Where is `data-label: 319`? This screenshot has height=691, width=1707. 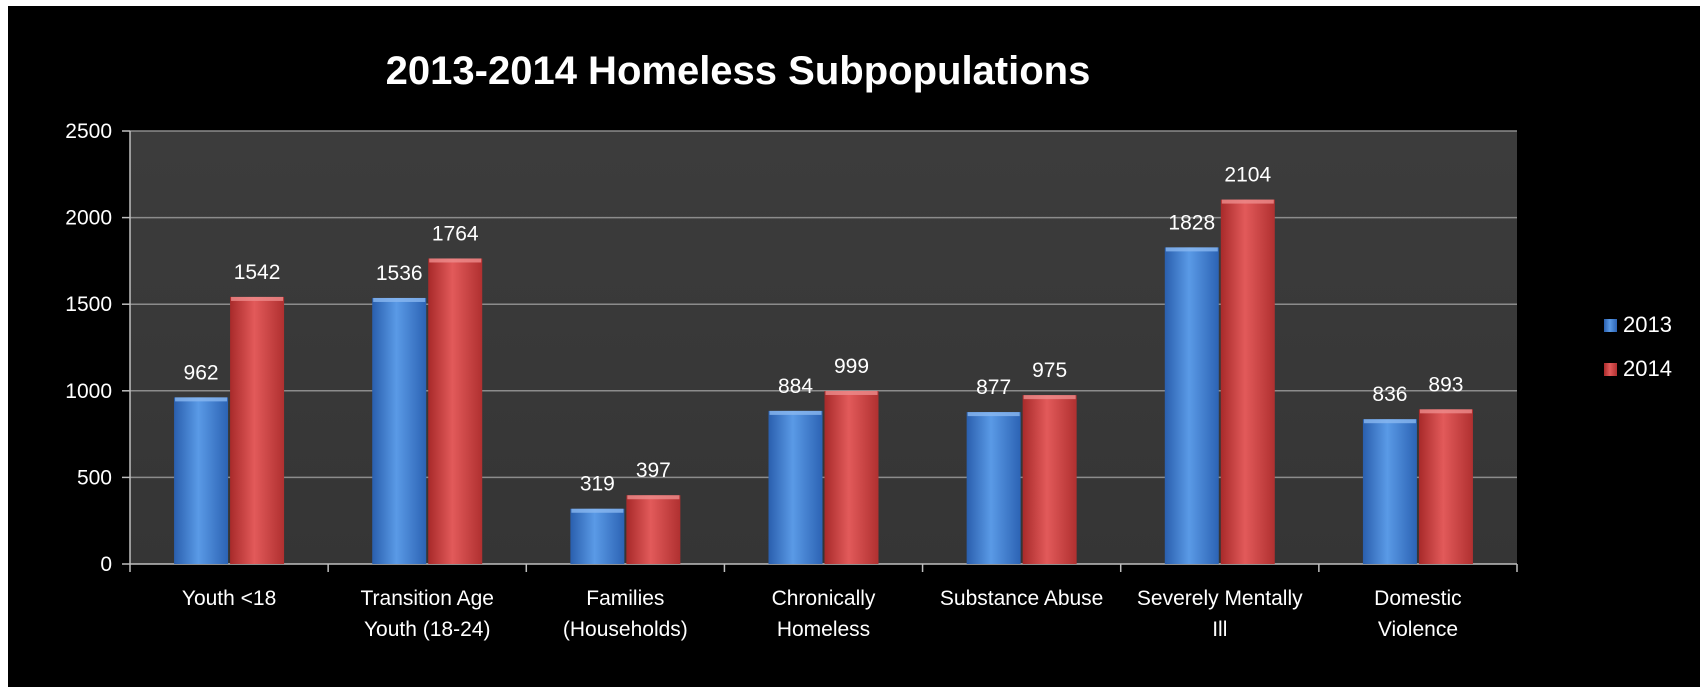 data-label: 319 is located at coordinates (597, 484).